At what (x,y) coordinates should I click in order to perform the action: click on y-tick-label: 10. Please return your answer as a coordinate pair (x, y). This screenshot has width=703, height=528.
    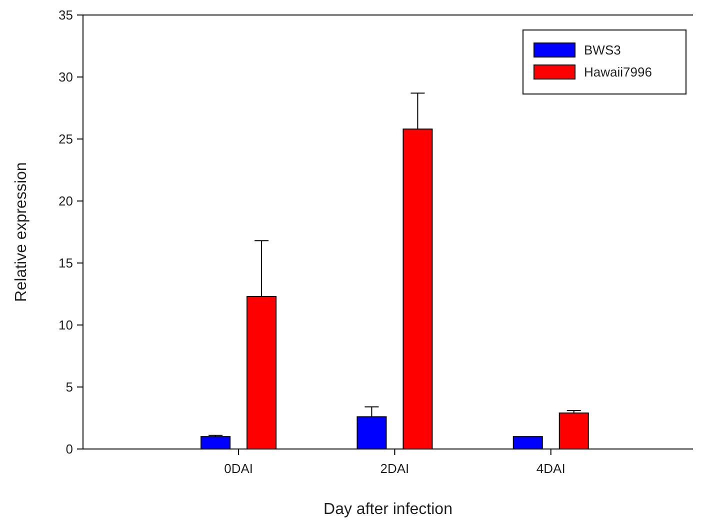
    Looking at the image, I should click on (65, 325).